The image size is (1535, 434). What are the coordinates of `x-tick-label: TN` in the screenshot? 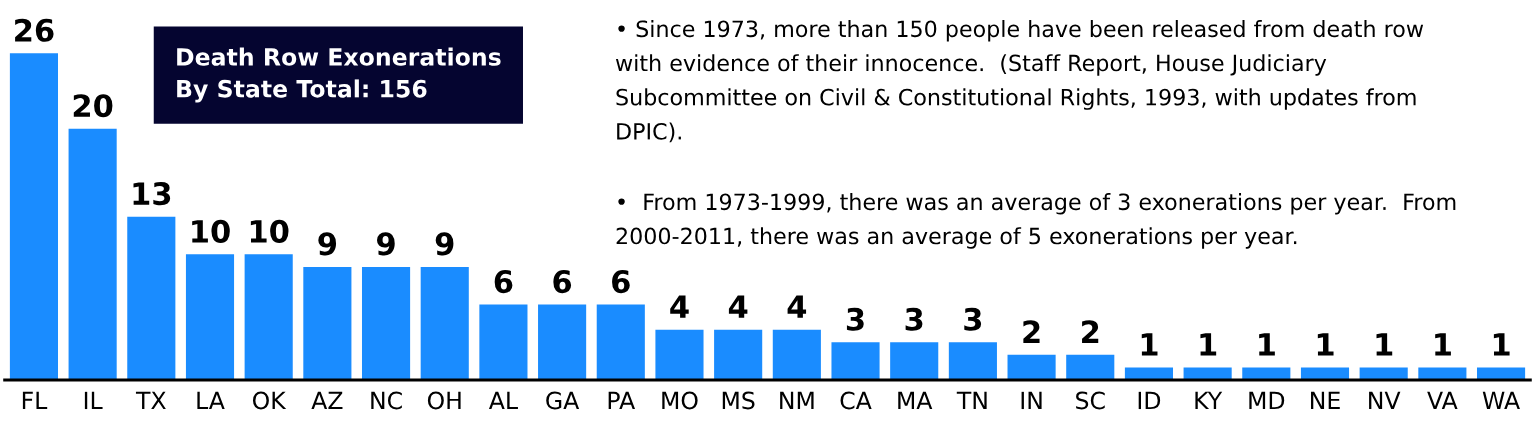 It's located at (971, 400).